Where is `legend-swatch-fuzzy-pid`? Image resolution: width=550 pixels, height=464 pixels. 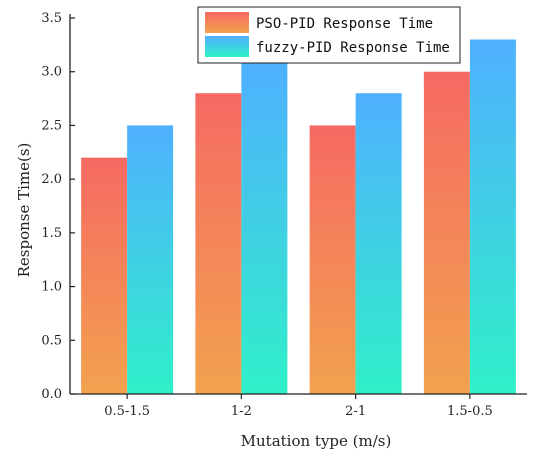 legend-swatch-fuzzy-pid is located at coordinates (227, 46).